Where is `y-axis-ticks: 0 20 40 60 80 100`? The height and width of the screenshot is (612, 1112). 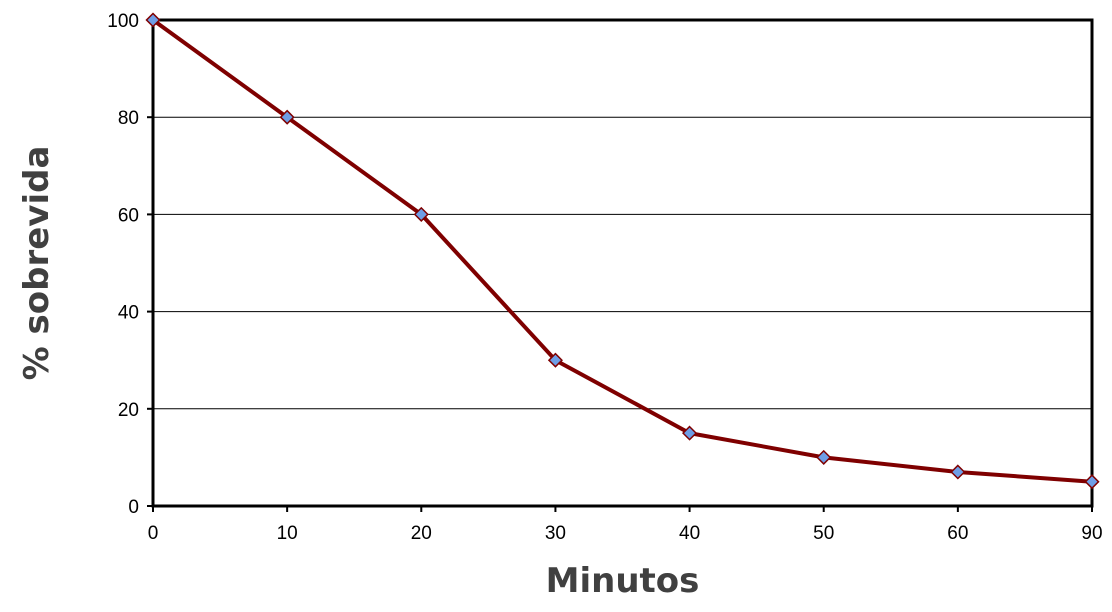 y-axis-ticks: 0 20 40 60 80 100 is located at coordinates (130, 264).